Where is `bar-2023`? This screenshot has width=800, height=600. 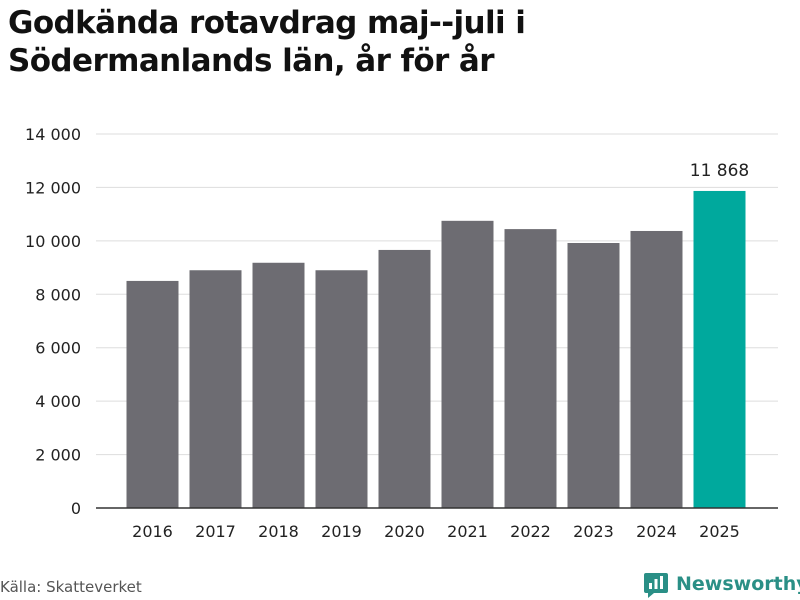 bar-2023 is located at coordinates (593, 375).